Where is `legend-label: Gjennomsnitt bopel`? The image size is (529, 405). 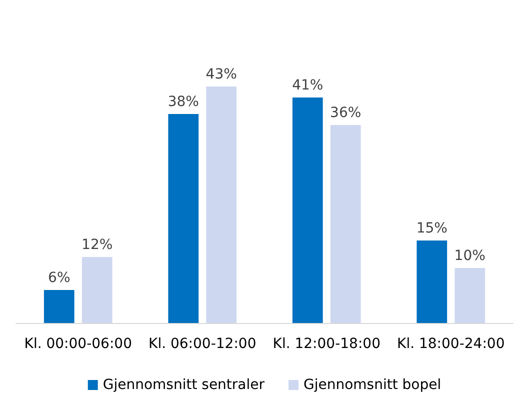 legend-label: Gjennomsnitt bopel is located at coordinates (373, 385).